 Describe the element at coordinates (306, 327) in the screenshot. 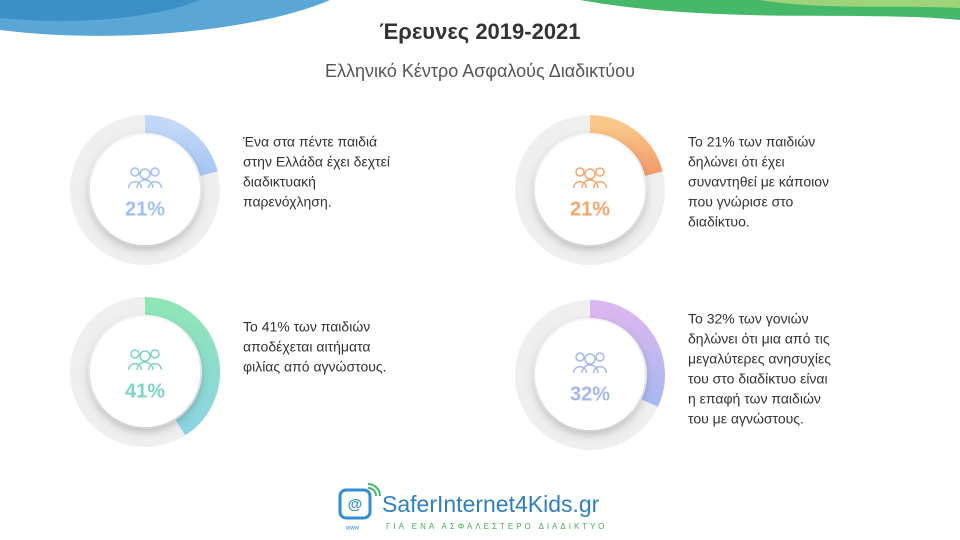

I see `description-line: Το 41% των παιδιών` at that location.